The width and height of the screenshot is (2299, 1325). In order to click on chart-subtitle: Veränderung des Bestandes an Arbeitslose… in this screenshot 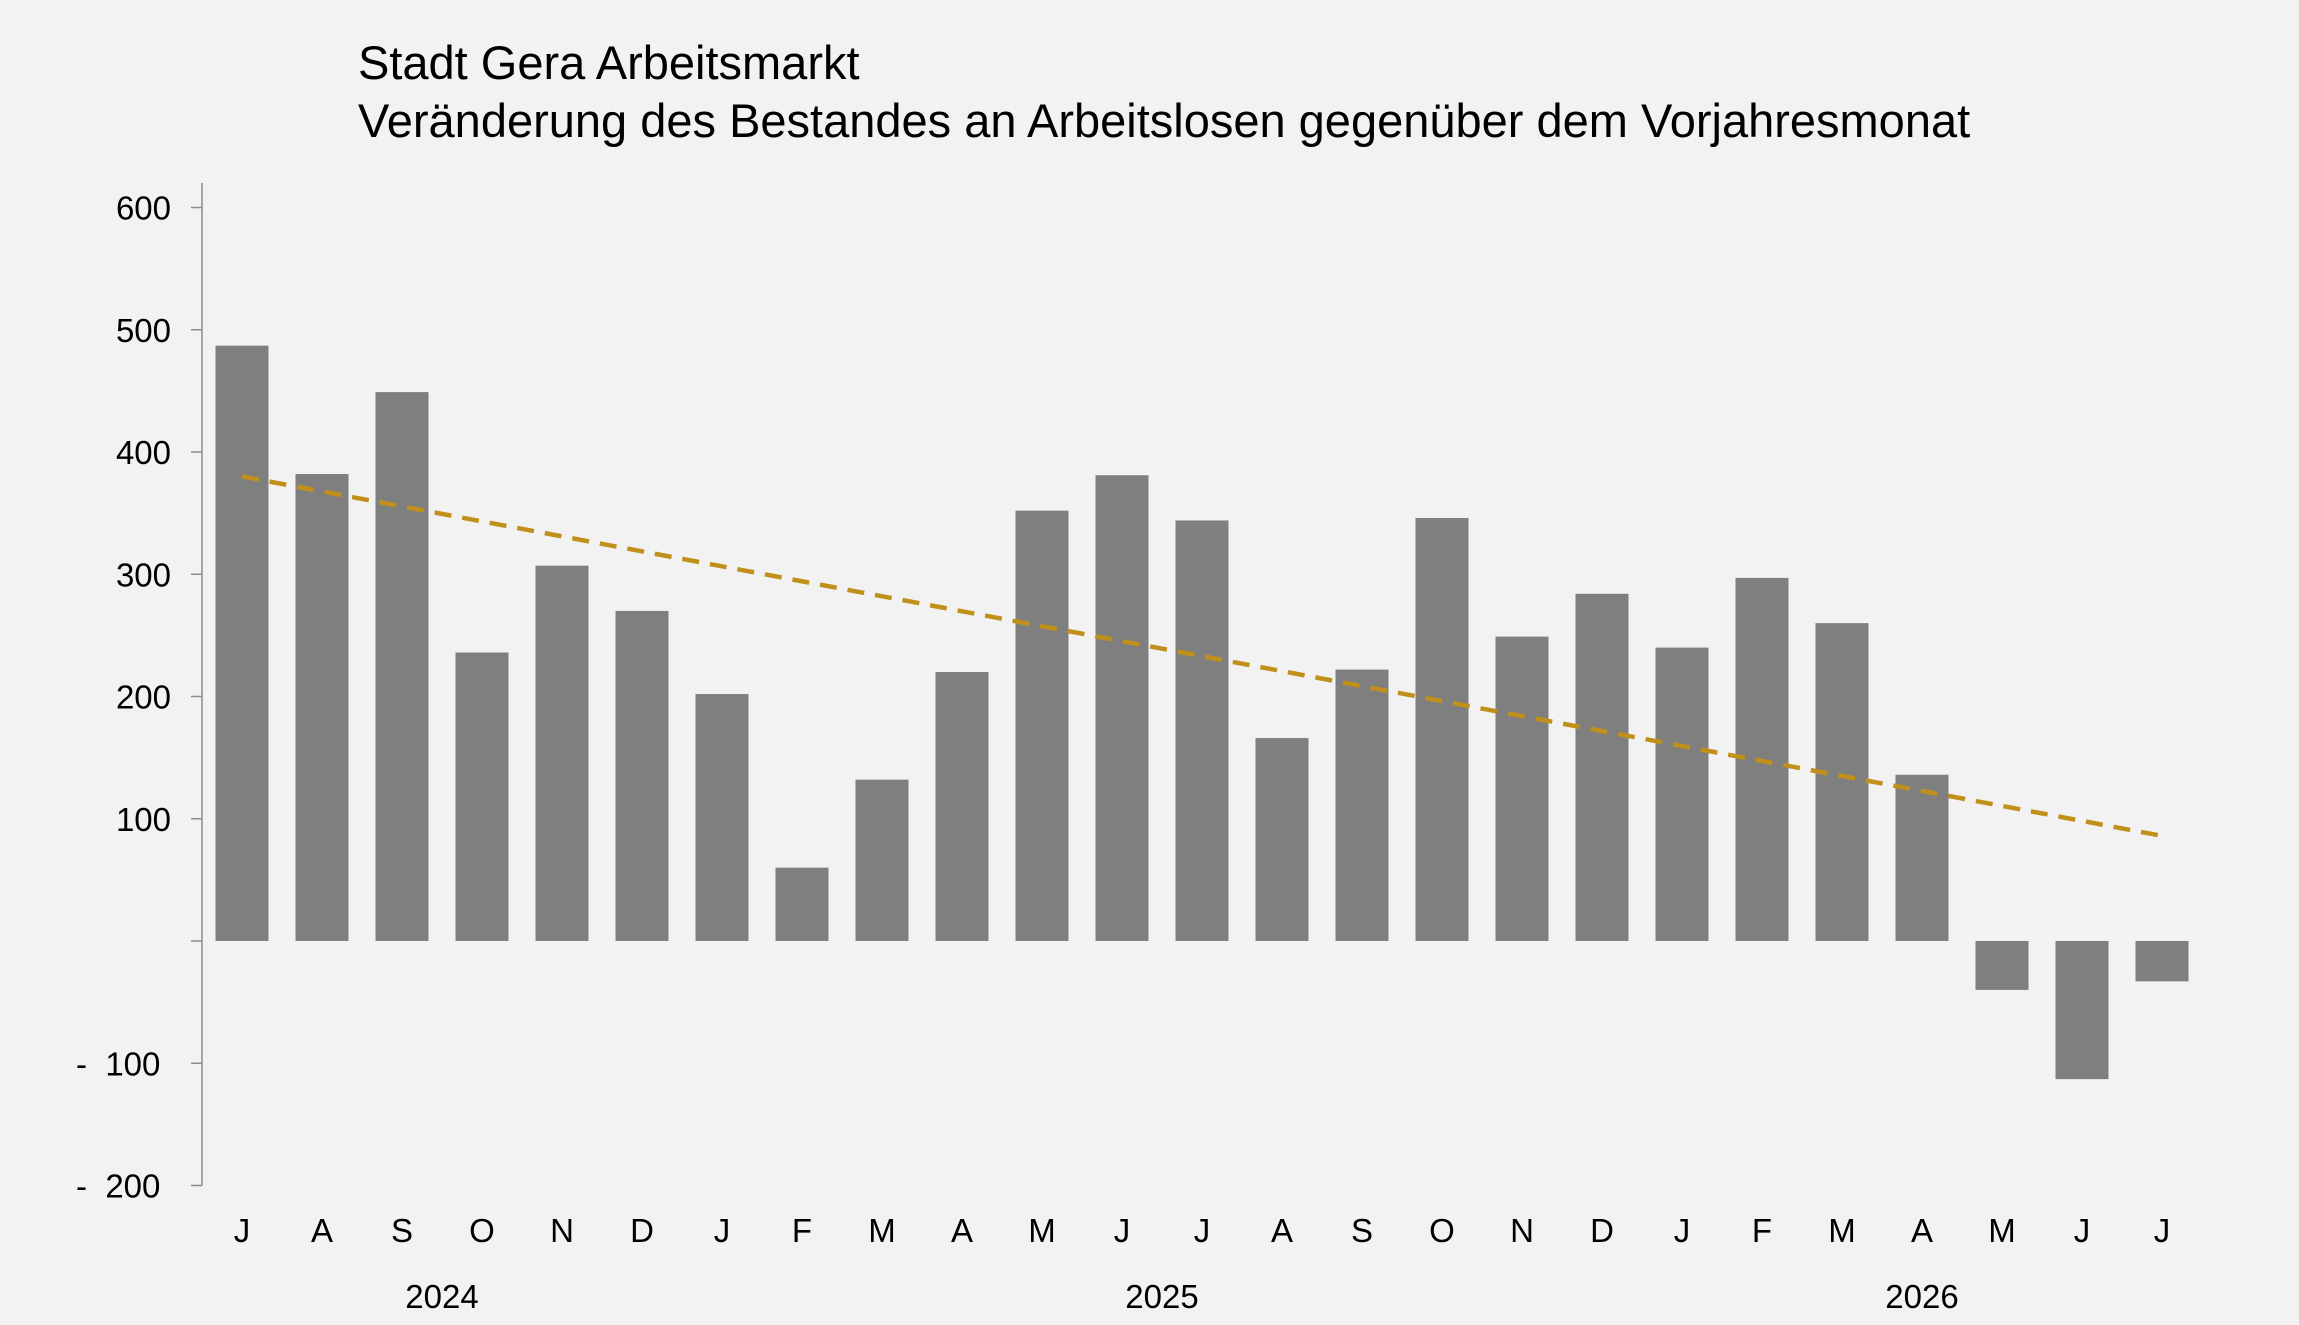, I will do `click(1164, 120)`.